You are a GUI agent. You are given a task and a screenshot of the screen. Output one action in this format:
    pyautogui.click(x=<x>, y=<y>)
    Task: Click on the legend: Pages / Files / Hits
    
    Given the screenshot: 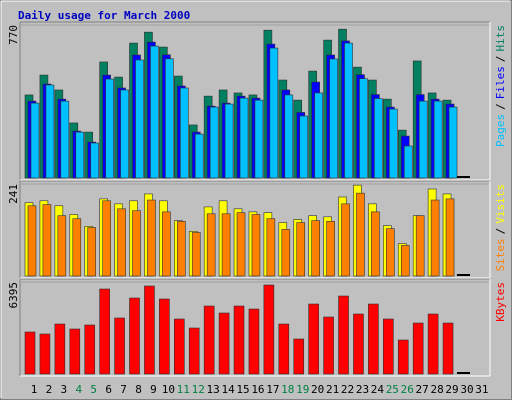 What is the action you would take?
    pyautogui.click(x=500, y=86)
    